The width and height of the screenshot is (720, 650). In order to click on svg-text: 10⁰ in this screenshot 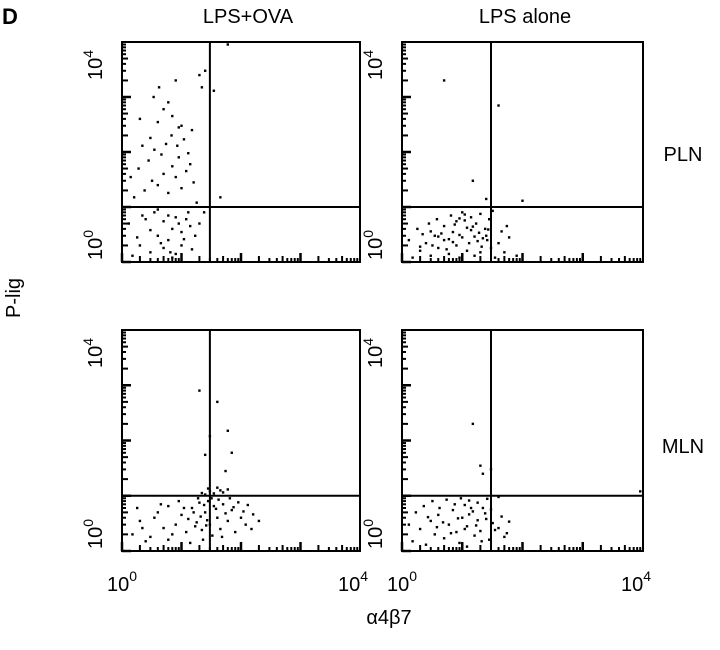, I will do `click(373, 534)`.